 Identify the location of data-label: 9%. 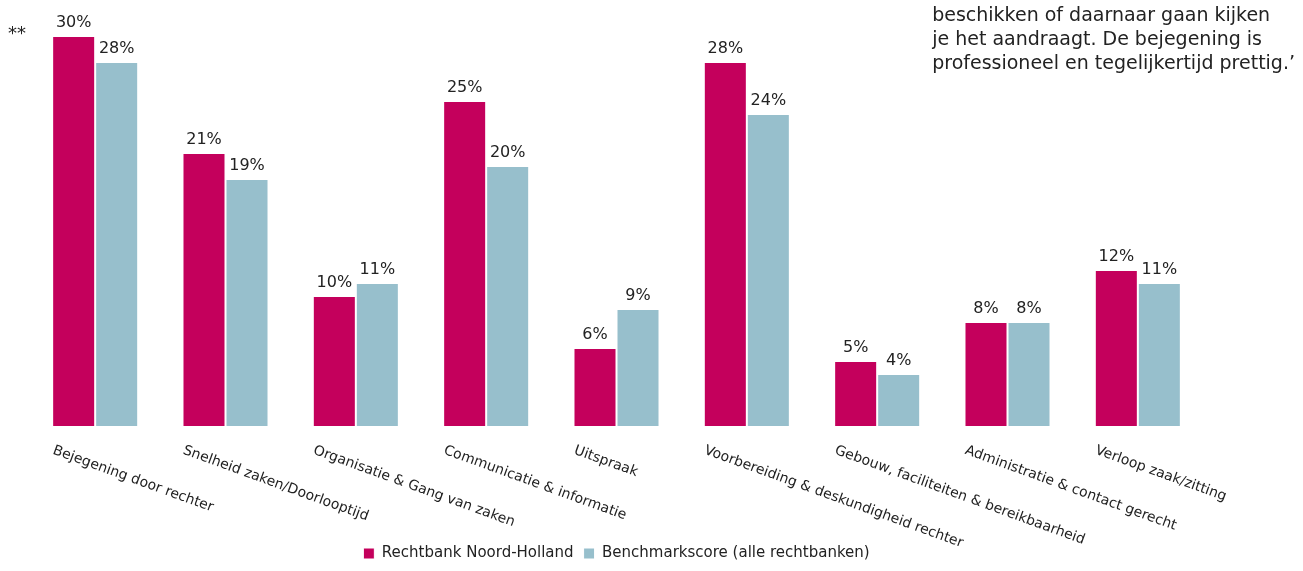
(638, 295).